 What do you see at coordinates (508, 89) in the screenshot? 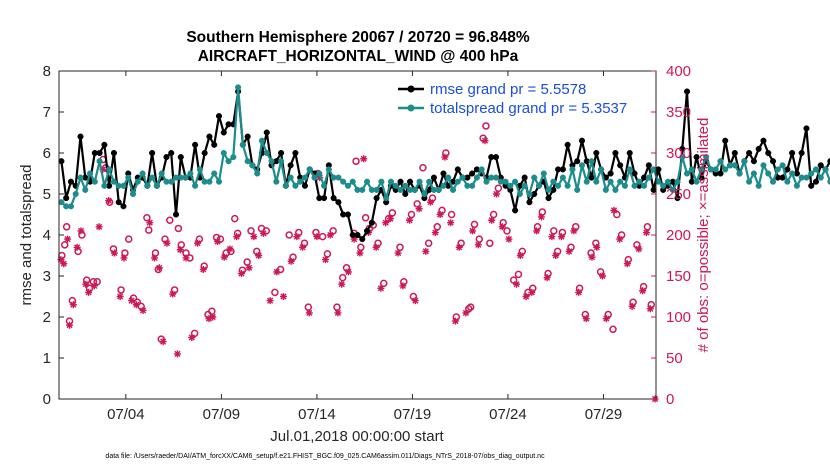
I see `legend-rmse-label: rmse grand pr = 5.5578` at bounding box center [508, 89].